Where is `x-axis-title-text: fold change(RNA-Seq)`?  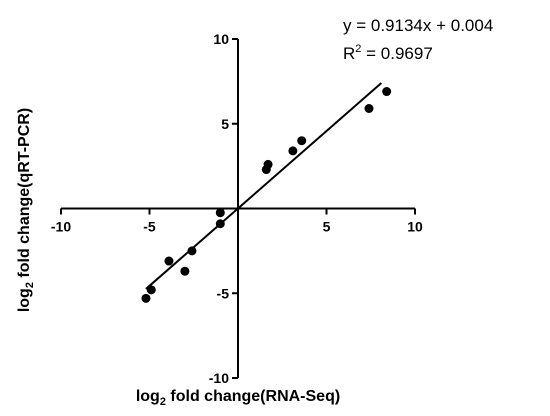 x-axis-title-text: fold change(RNA-Seq) is located at coordinates (253, 396).